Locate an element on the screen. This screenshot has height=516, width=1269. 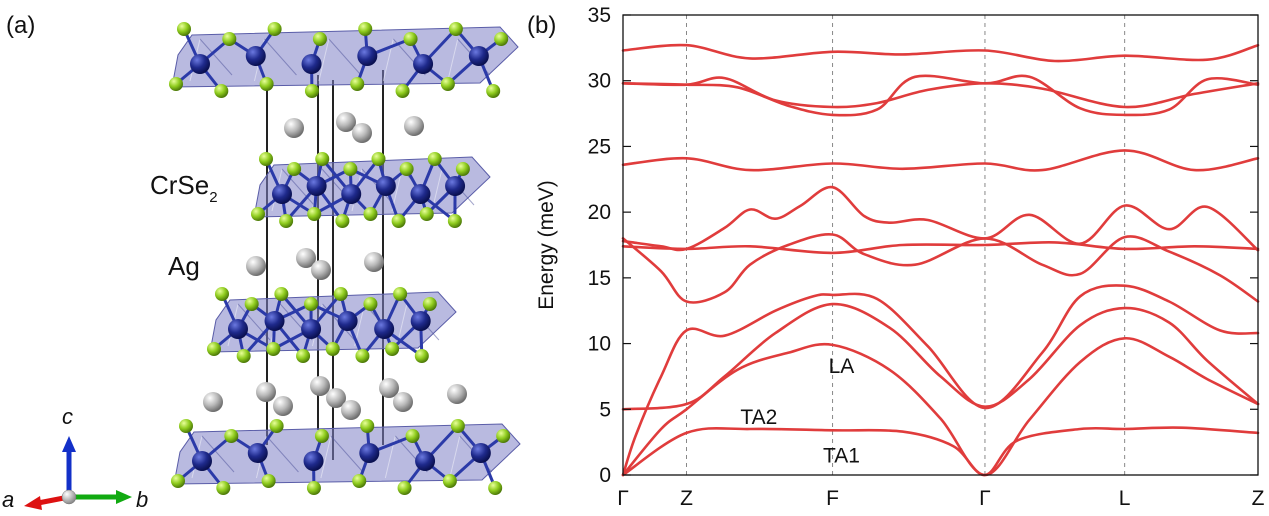
x-tick-label: Γ is located at coordinates (985, 498).